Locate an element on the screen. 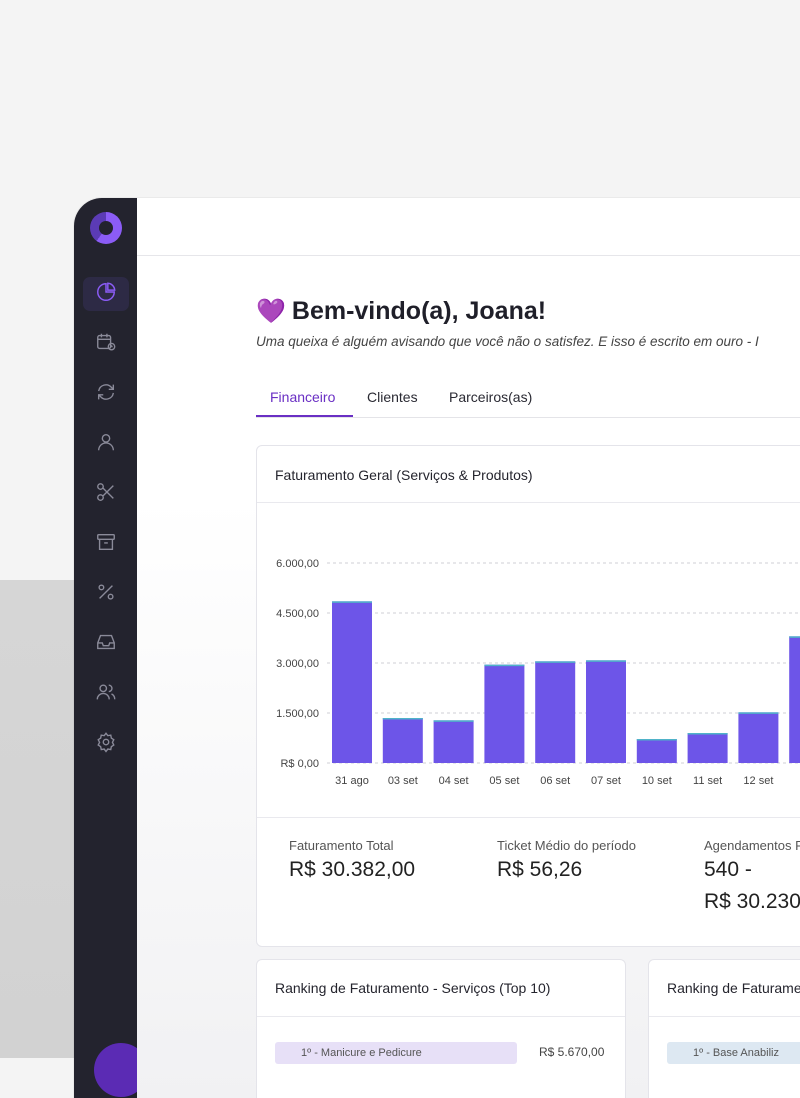  scissors-icon is located at coordinates (106, 494).